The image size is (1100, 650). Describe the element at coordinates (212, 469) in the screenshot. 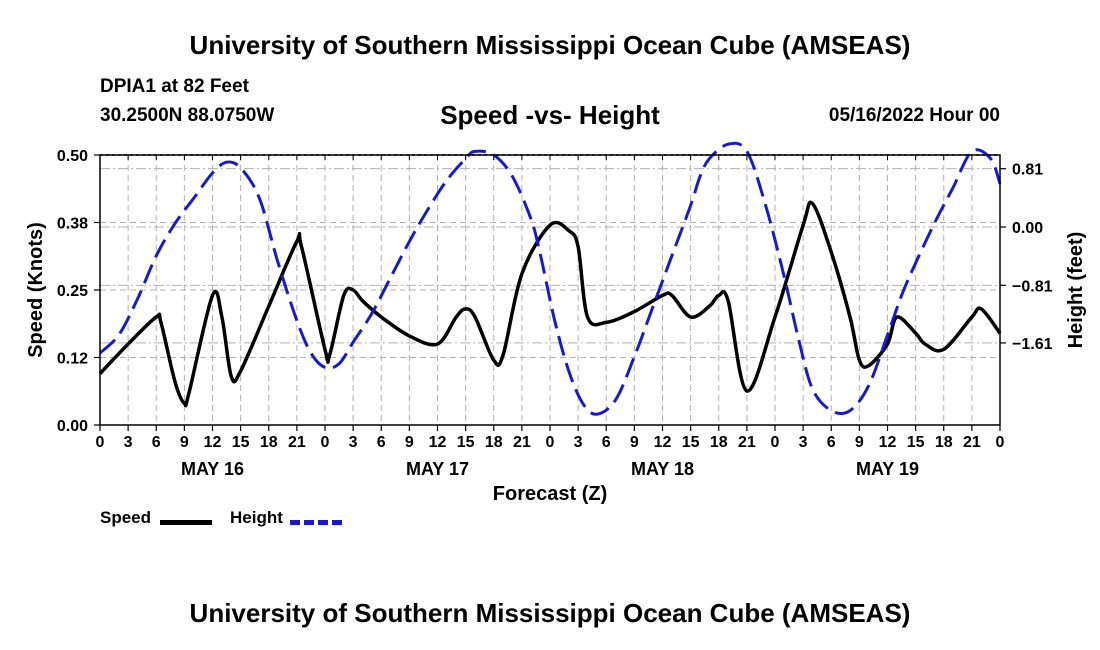

I see `x-day-label: MAY 16` at that location.